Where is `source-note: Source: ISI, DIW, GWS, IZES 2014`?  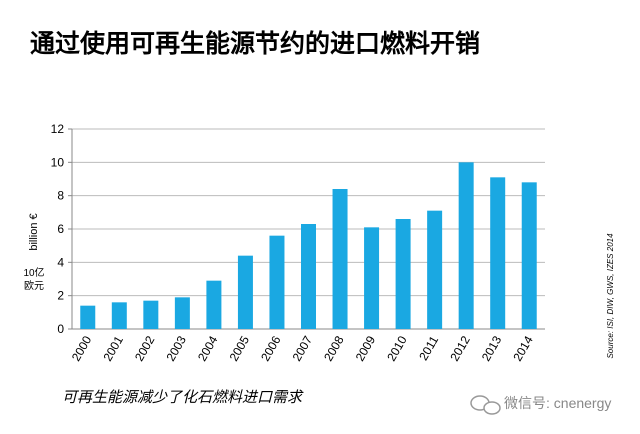
source-note: Source: ISI, DIW, GWS, IZES 2014 is located at coordinates (610, 296).